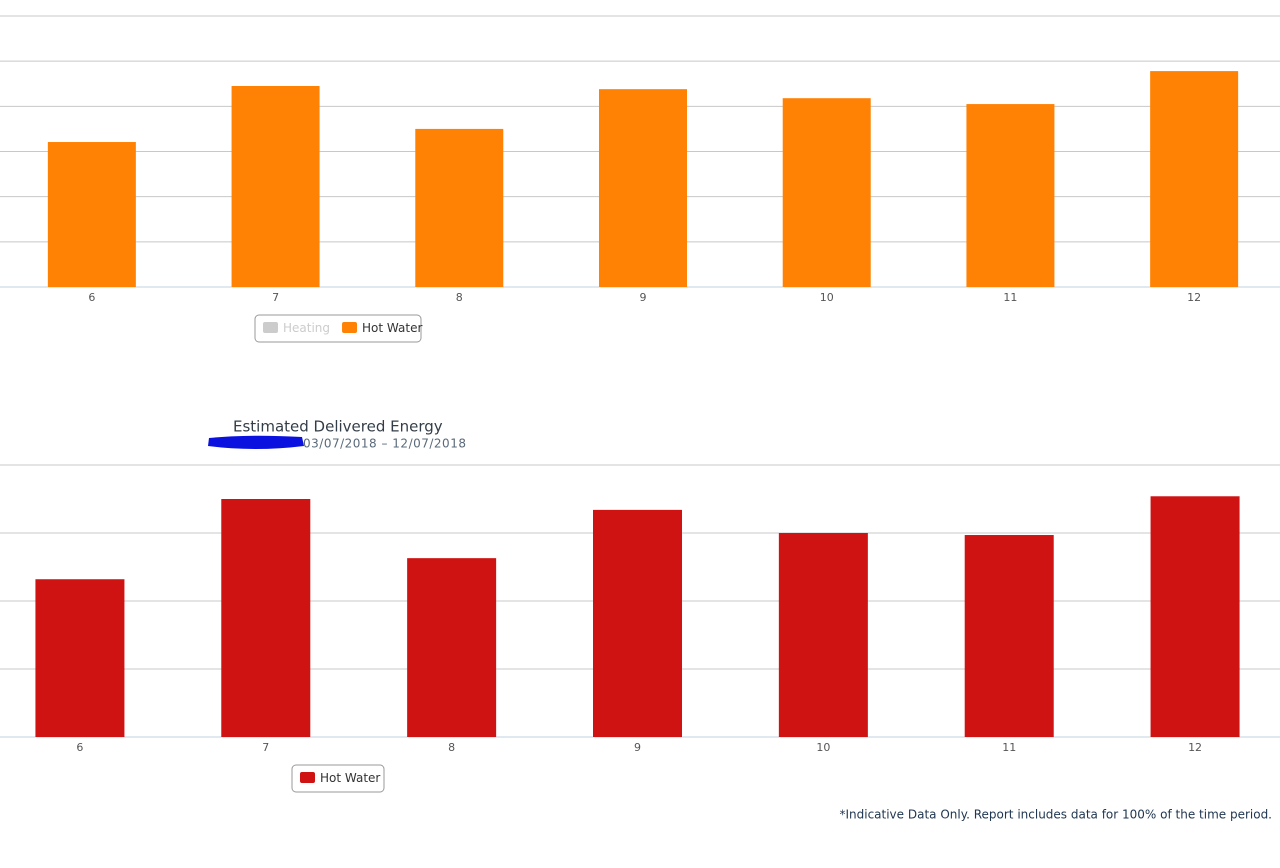 This screenshot has height=868, width=1280. Describe the element at coordinates (384, 444) in the screenshot. I see `chart-subtitle: 03/07/2018 – 12/07/2018` at that location.